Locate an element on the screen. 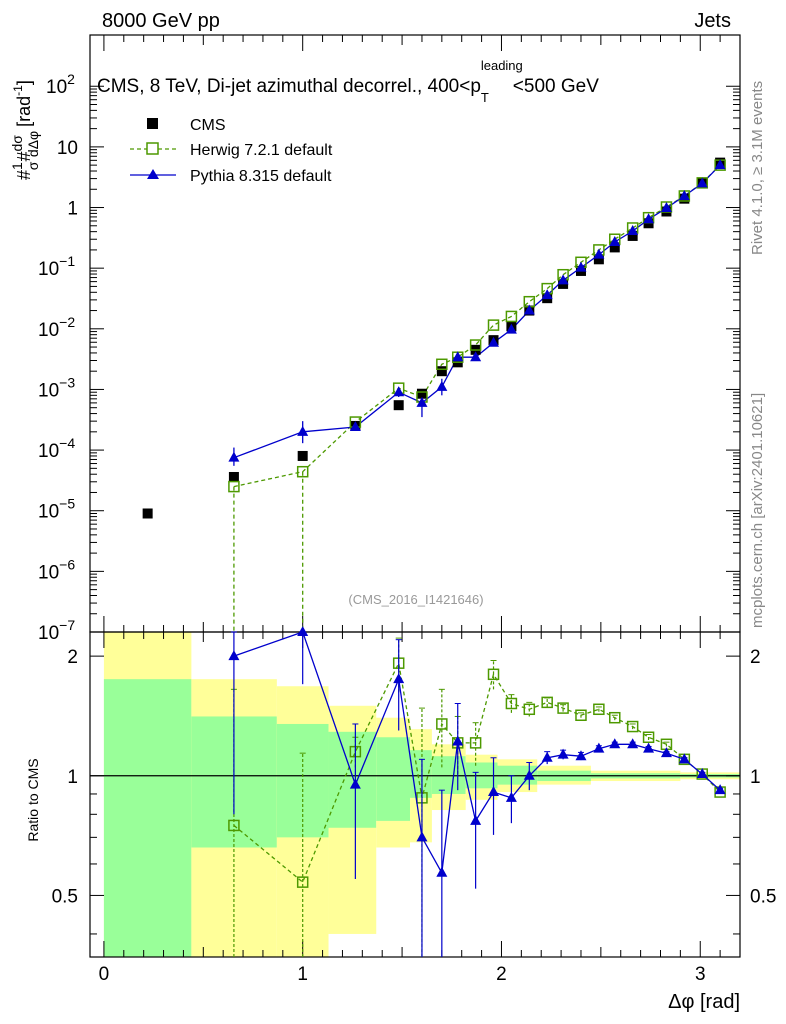 The width and height of the screenshot is (786, 1024). x-tick-label: 0 is located at coordinates (104, 974).